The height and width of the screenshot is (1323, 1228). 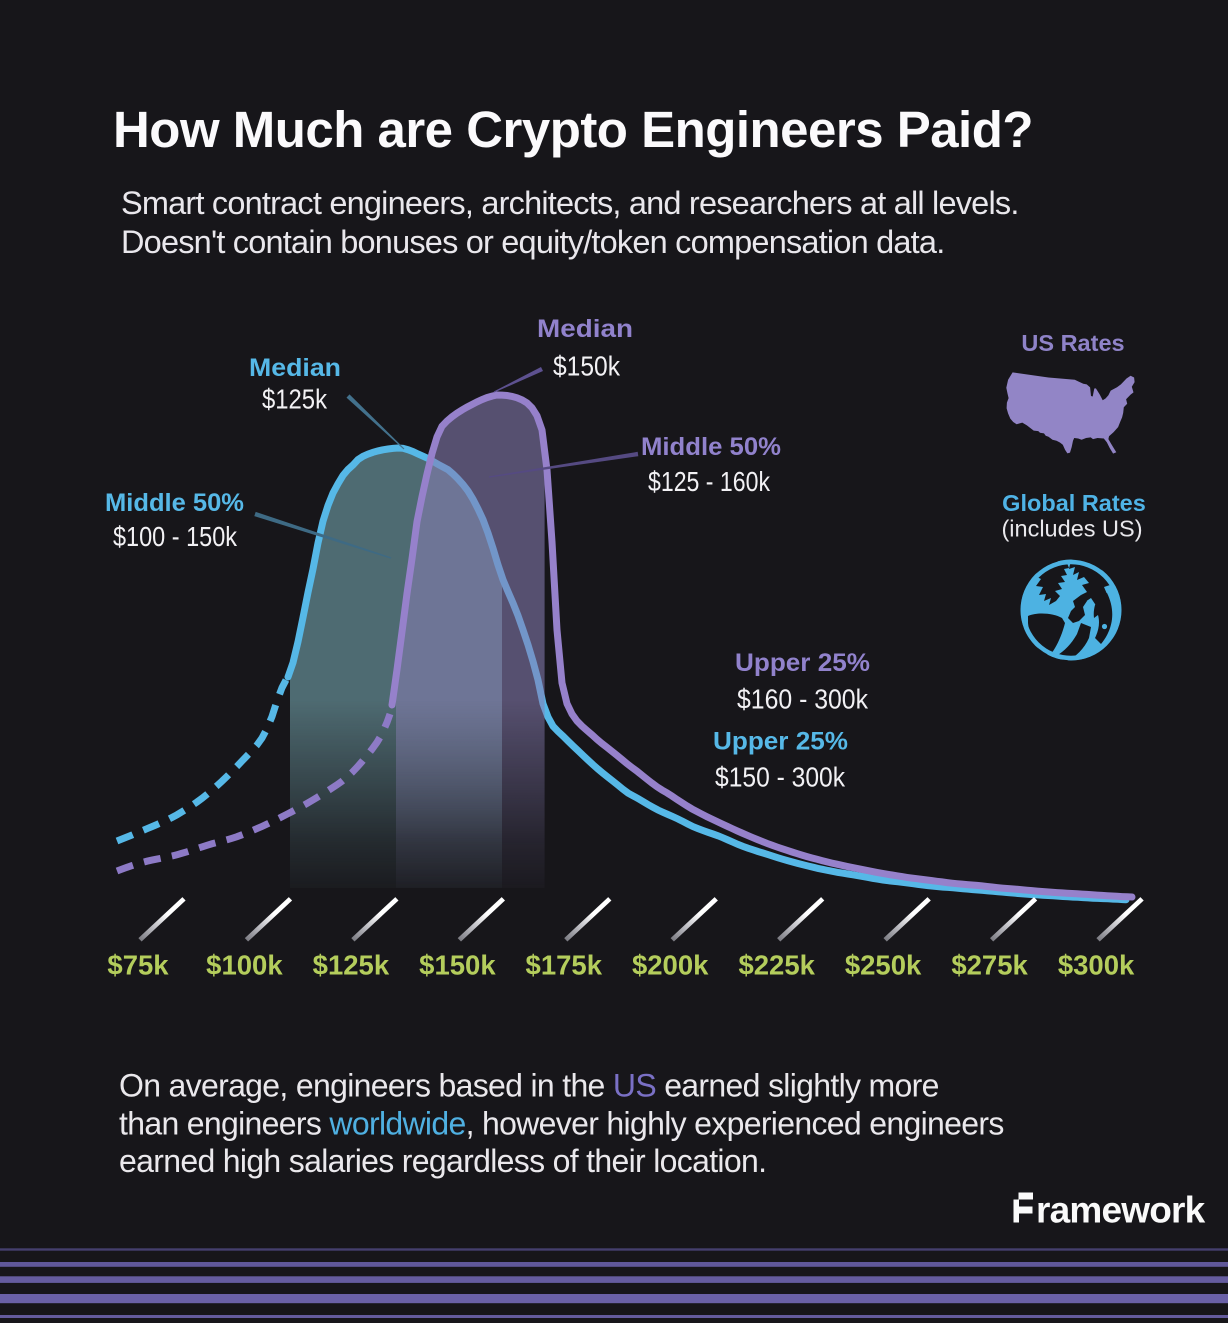 I want to click on svg-text: (includes US), so click(x=1071, y=529).